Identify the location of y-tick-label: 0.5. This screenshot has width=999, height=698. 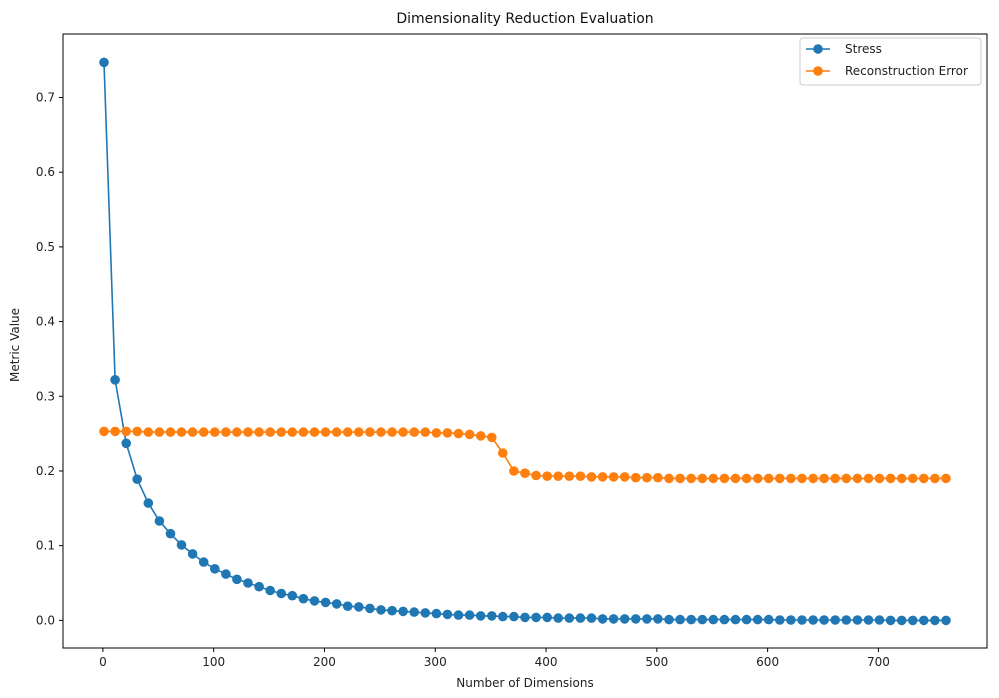
(45, 247).